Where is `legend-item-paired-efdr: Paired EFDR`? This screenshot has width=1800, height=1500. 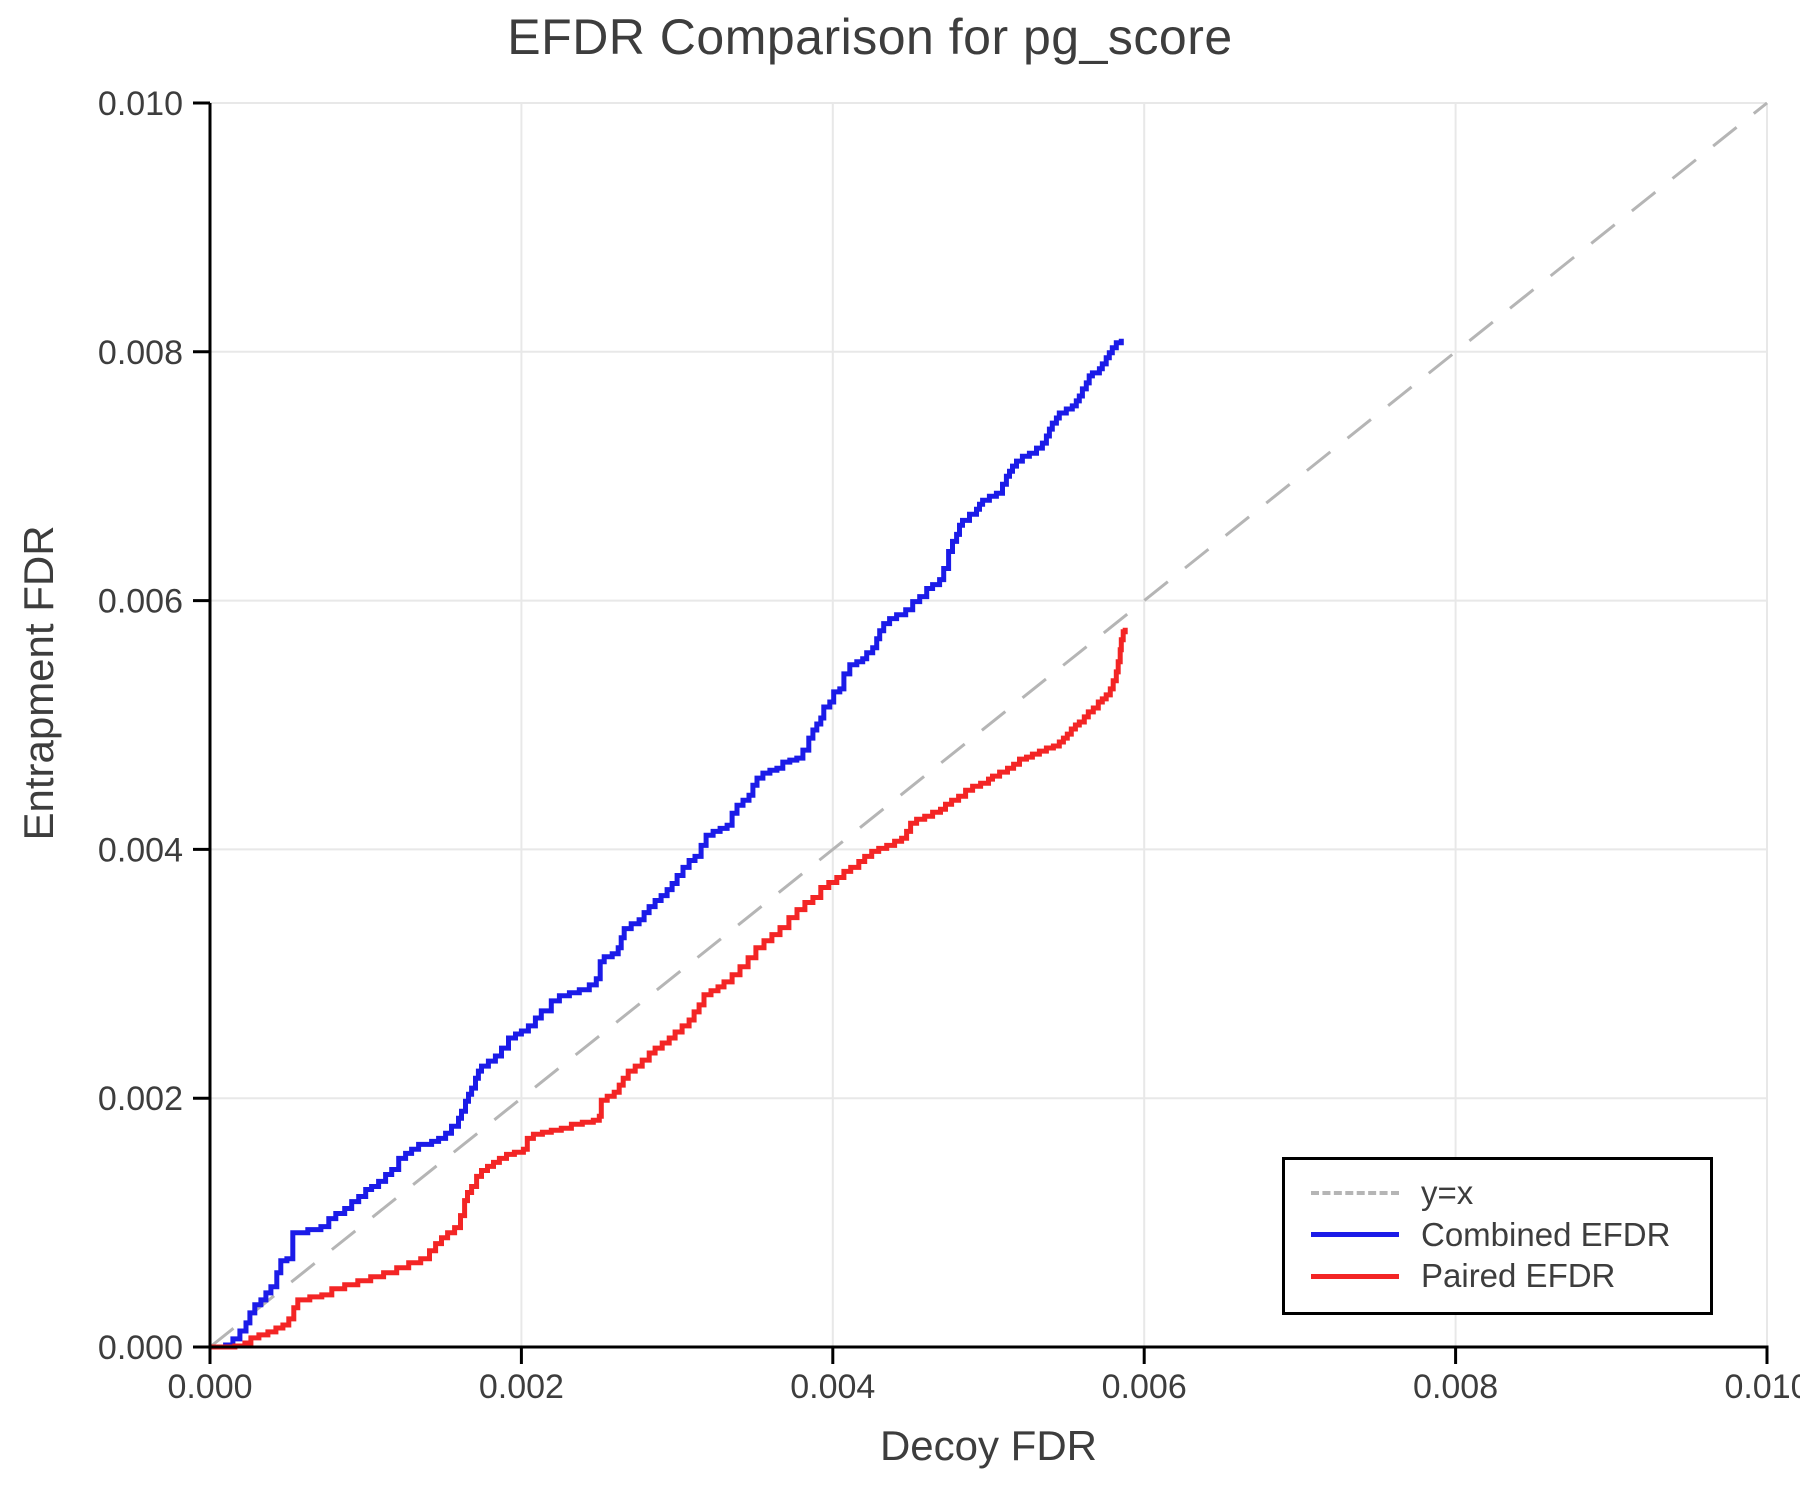
legend-item-paired-efdr: Paired EFDR is located at coordinates (1505, 1276).